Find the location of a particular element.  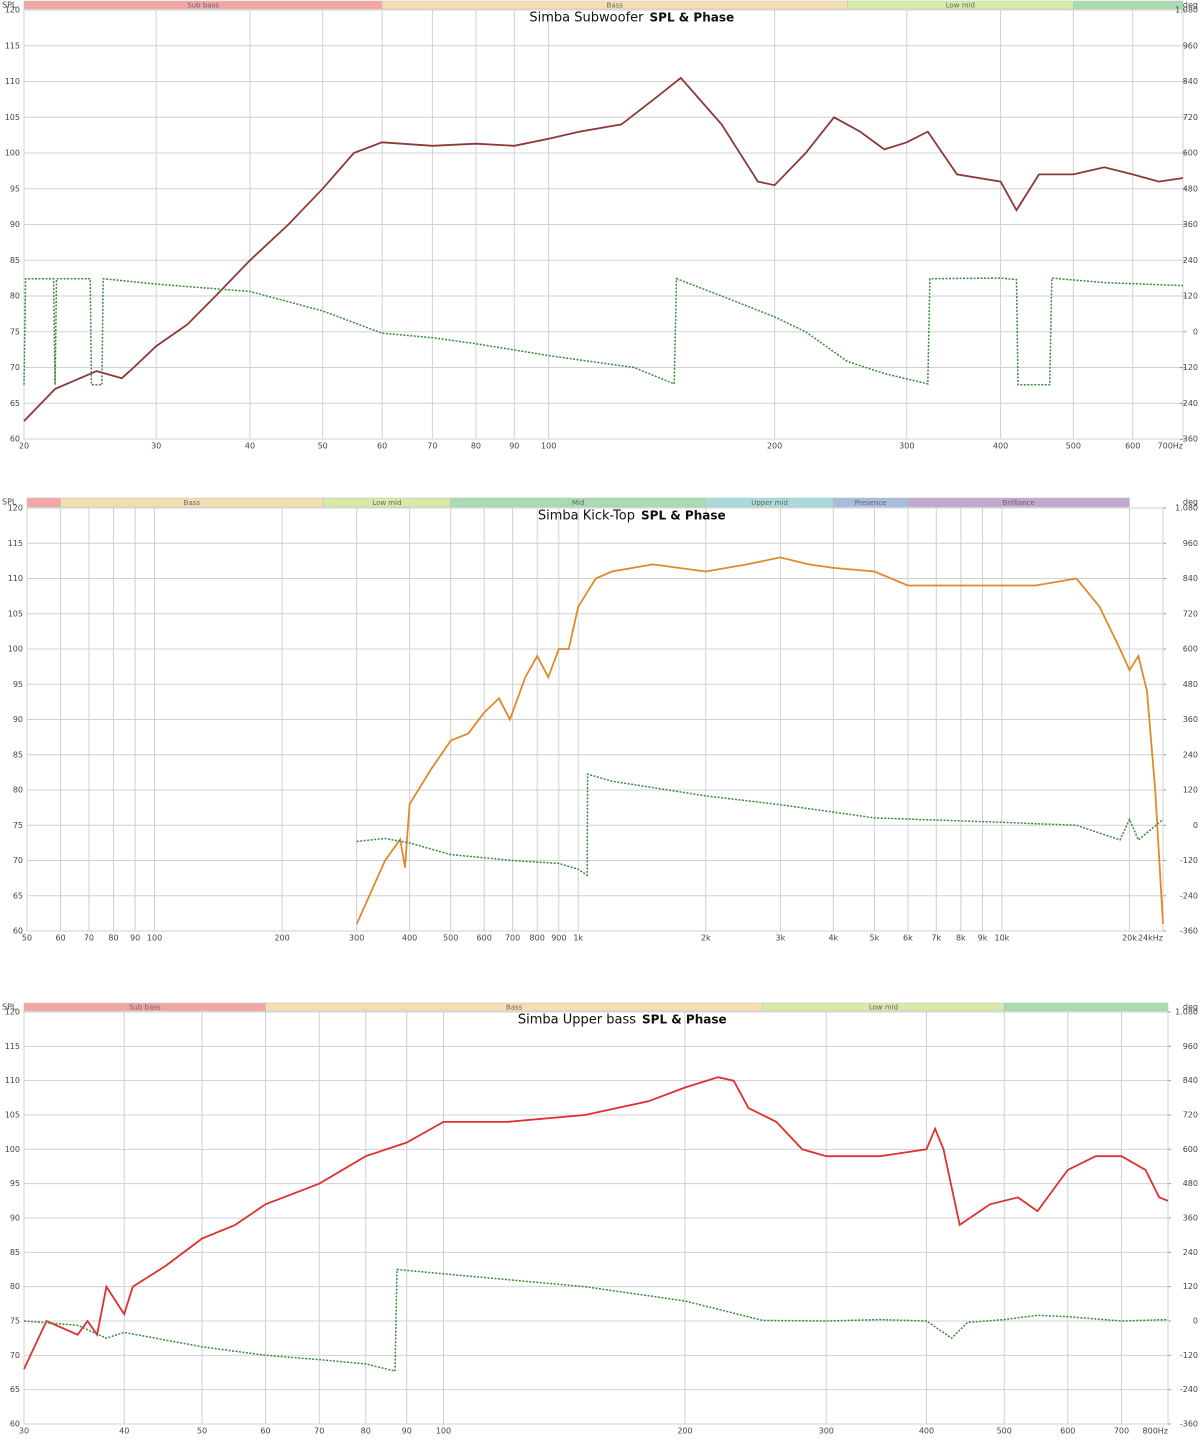

x-tick-label: 6k is located at coordinates (908, 938).